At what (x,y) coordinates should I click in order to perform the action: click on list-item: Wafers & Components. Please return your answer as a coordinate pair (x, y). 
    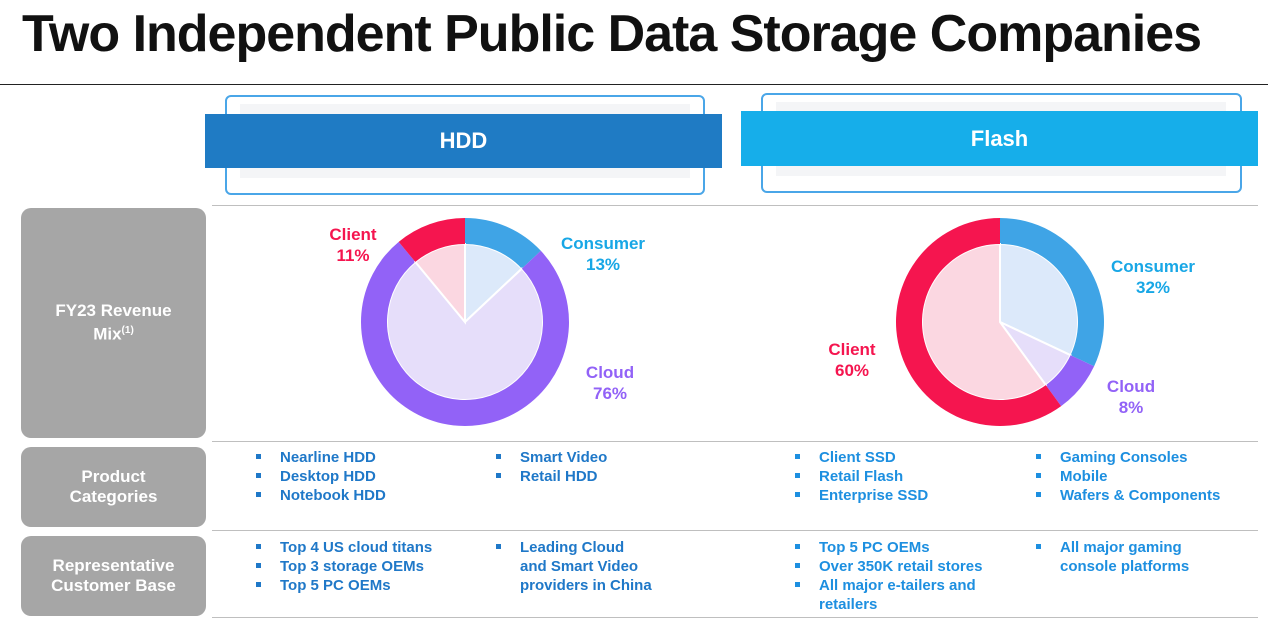
    Looking at the image, I should click on (1127, 495).